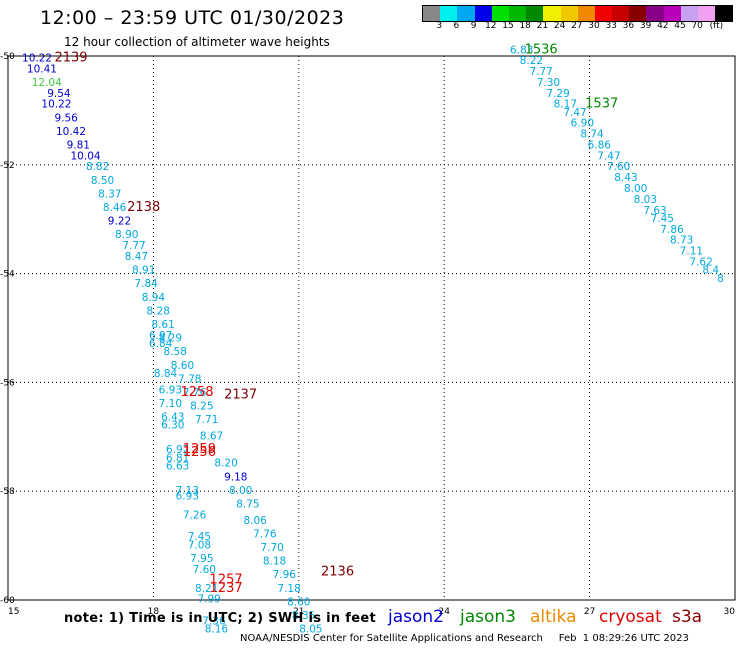  What do you see at coordinates (177, 466) in the screenshot?
I see `swh-observation: 6.63` at bounding box center [177, 466].